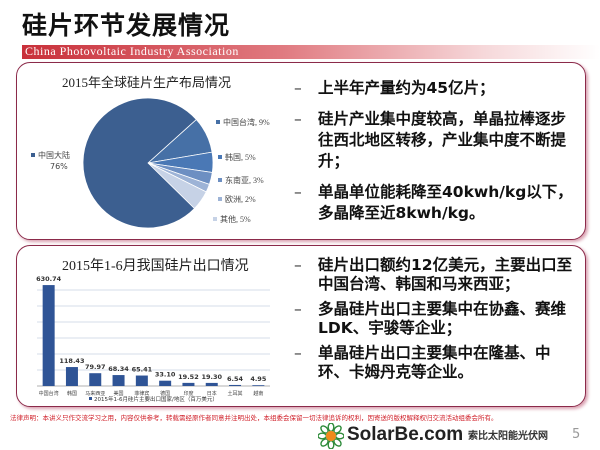  I want to click on bar-value-label: 118.43, so click(71, 361).